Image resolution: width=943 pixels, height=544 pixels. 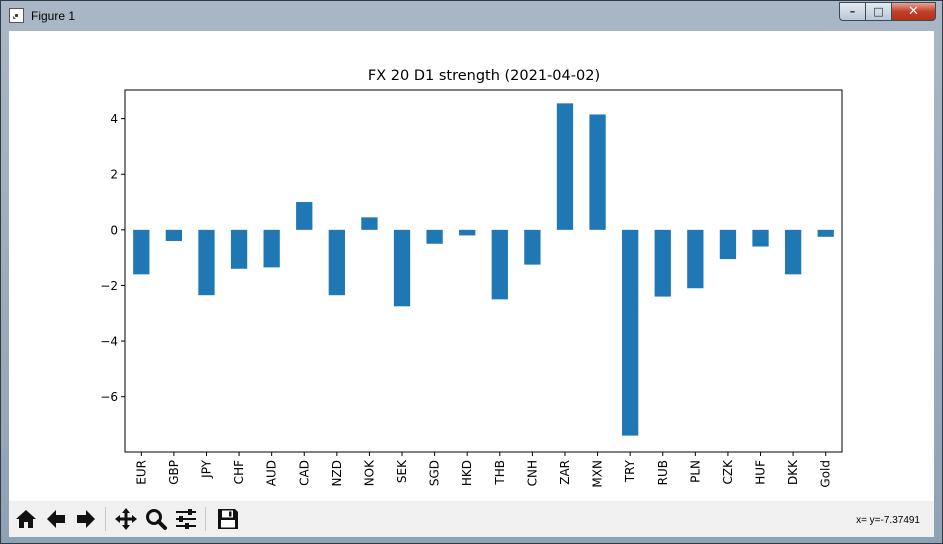 I want to click on back-button, so click(x=56, y=519).